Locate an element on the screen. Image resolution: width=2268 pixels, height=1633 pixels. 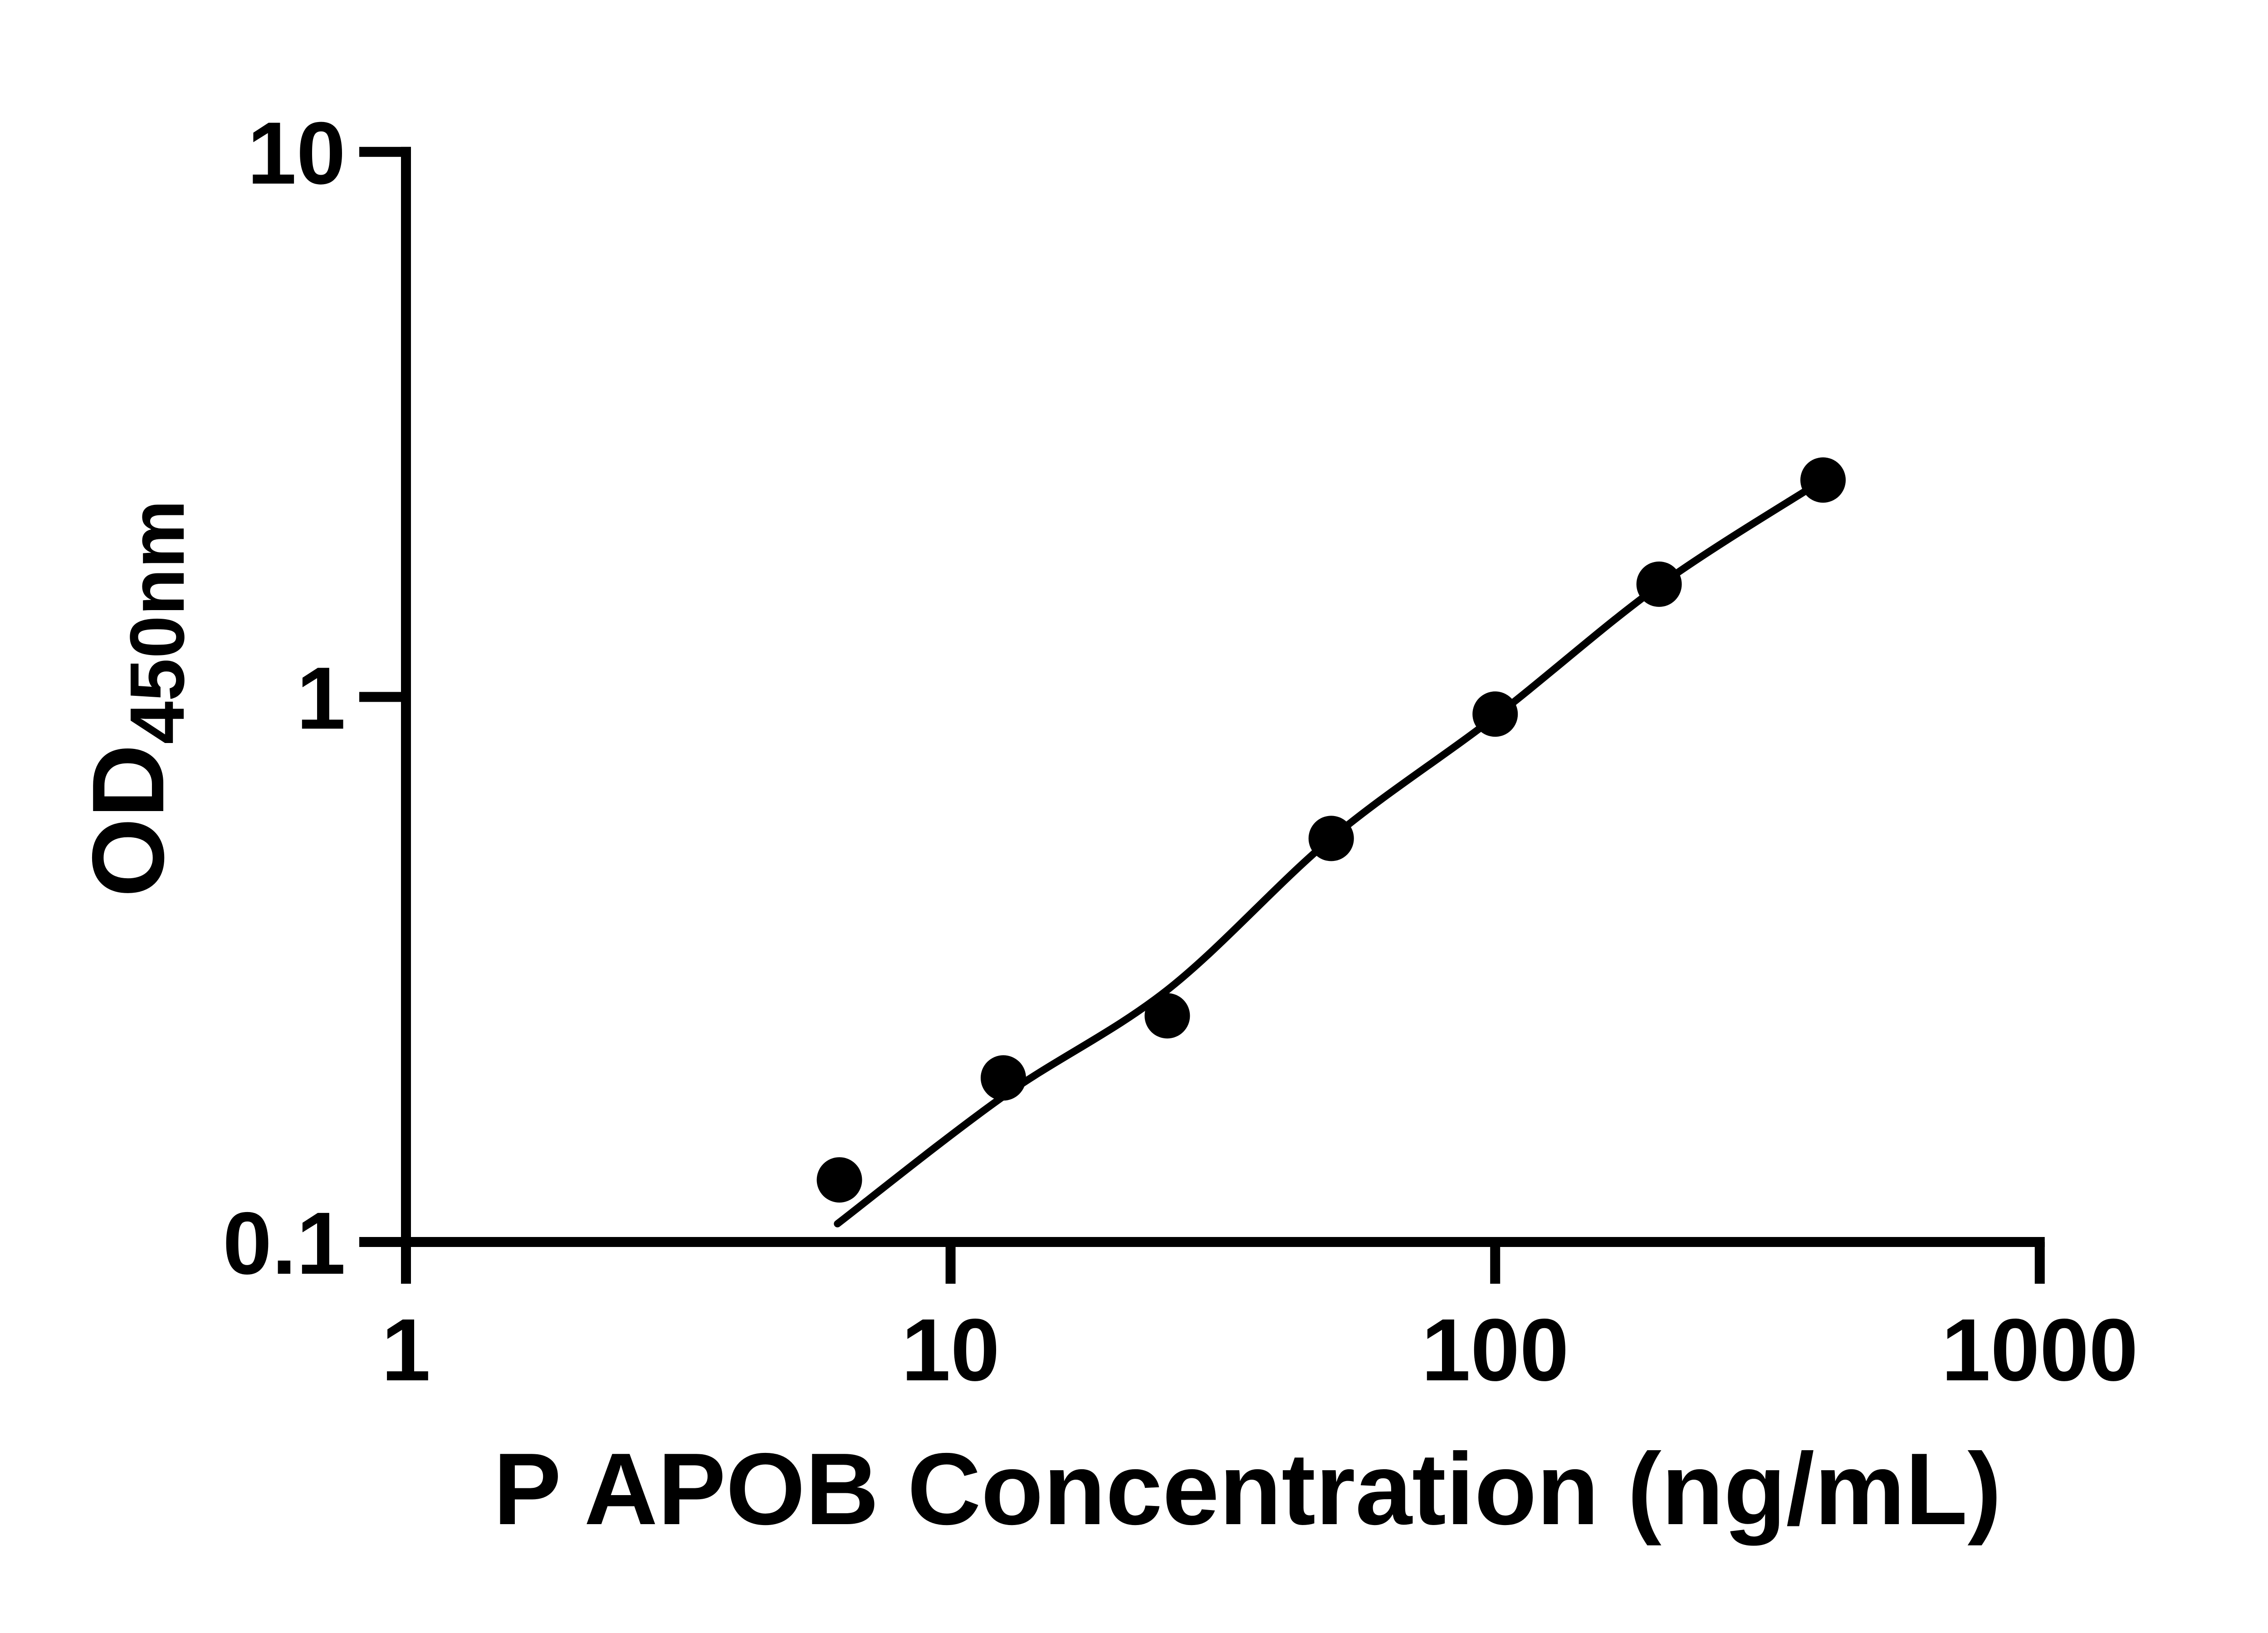
y-axis-title-main: OD is located at coordinates (128, 821).